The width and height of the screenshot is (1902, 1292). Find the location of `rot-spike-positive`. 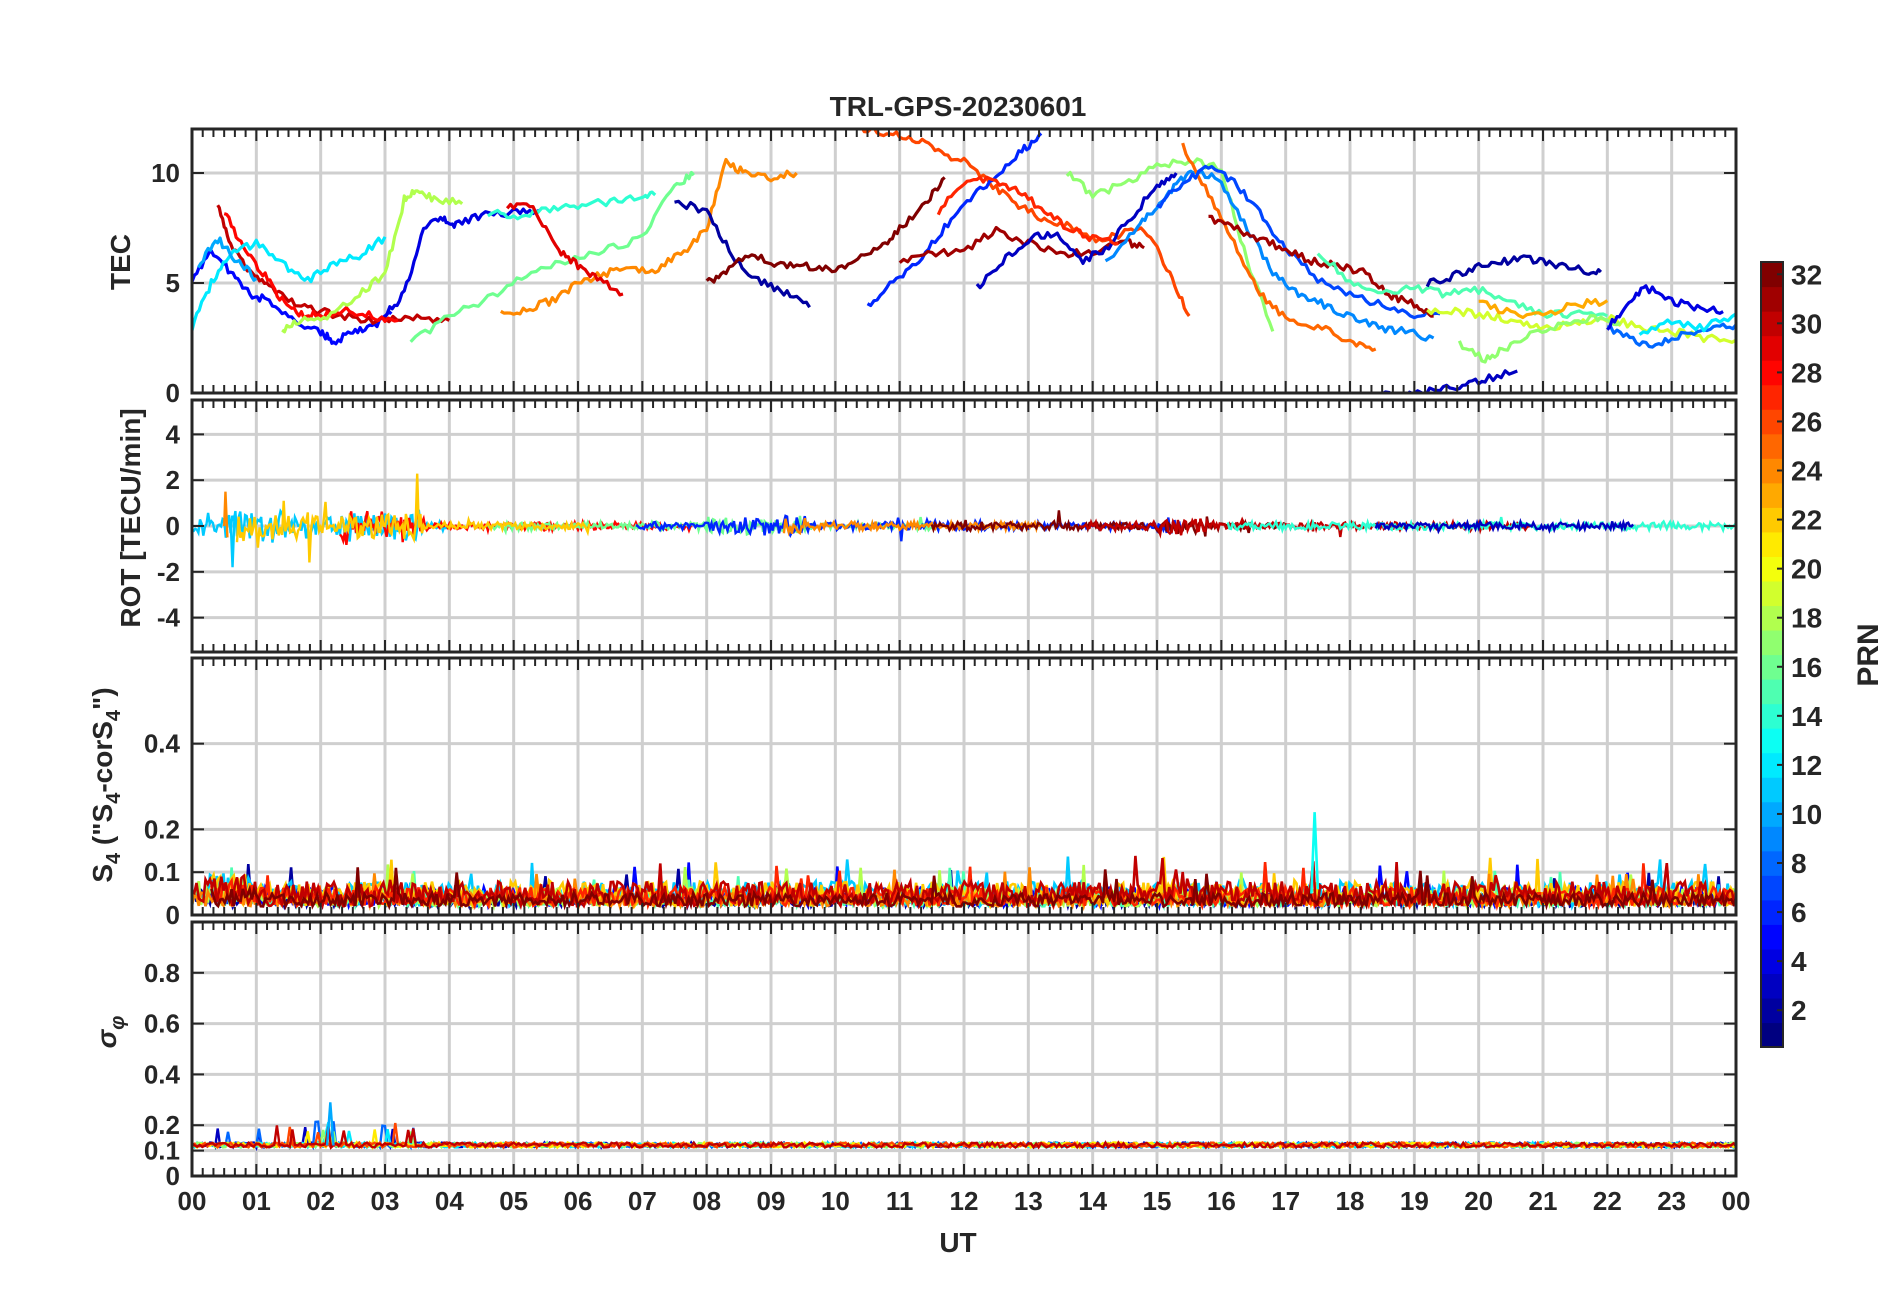

rot-spike-positive is located at coordinates (225, 514).